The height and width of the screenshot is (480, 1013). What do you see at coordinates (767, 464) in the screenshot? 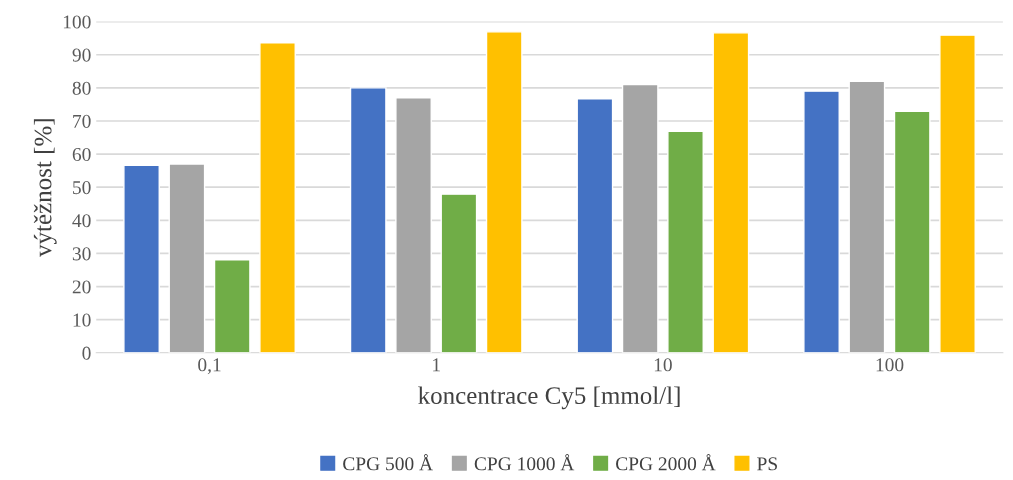
I see `legend-label: PS` at bounding box center [767, 464].